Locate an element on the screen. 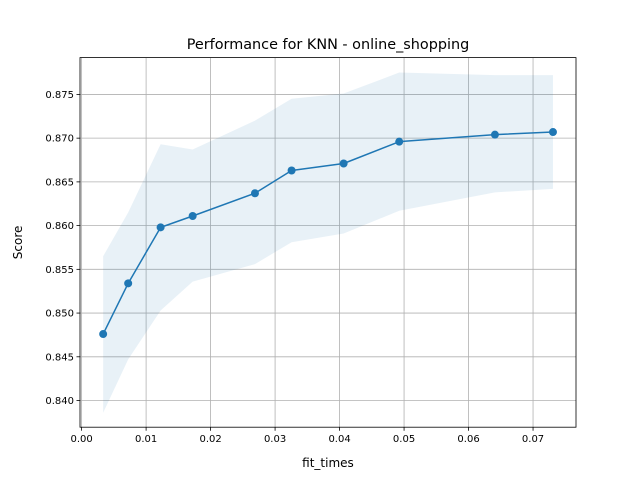  y-tick-label: 0.855 is located at coordinates (59, 270).